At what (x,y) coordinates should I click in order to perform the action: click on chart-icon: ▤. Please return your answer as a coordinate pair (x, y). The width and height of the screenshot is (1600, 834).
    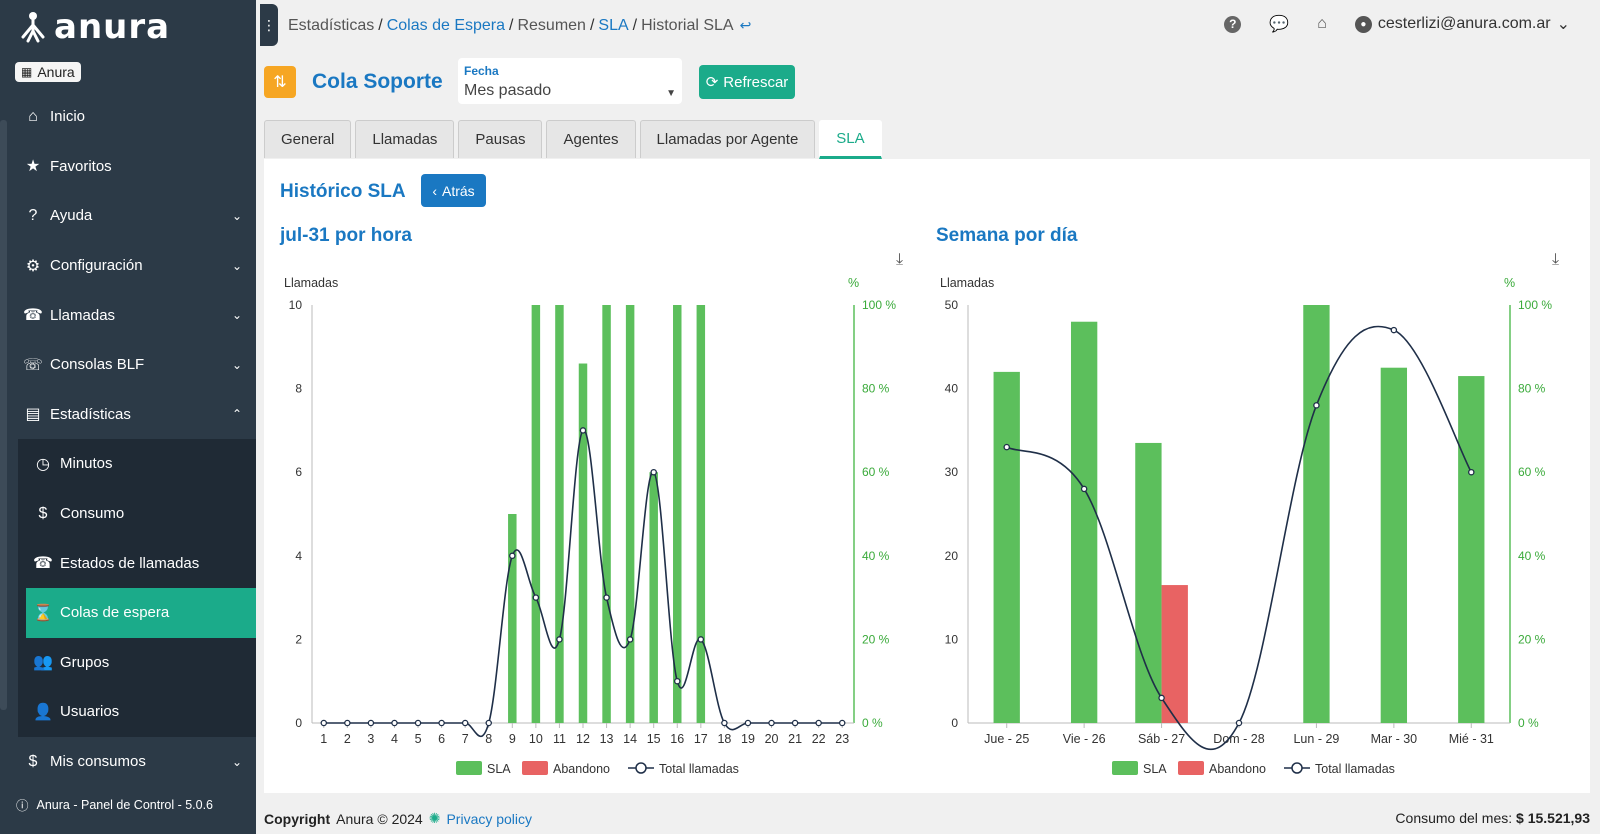
    Looking at the image, I should click on (33, 415).